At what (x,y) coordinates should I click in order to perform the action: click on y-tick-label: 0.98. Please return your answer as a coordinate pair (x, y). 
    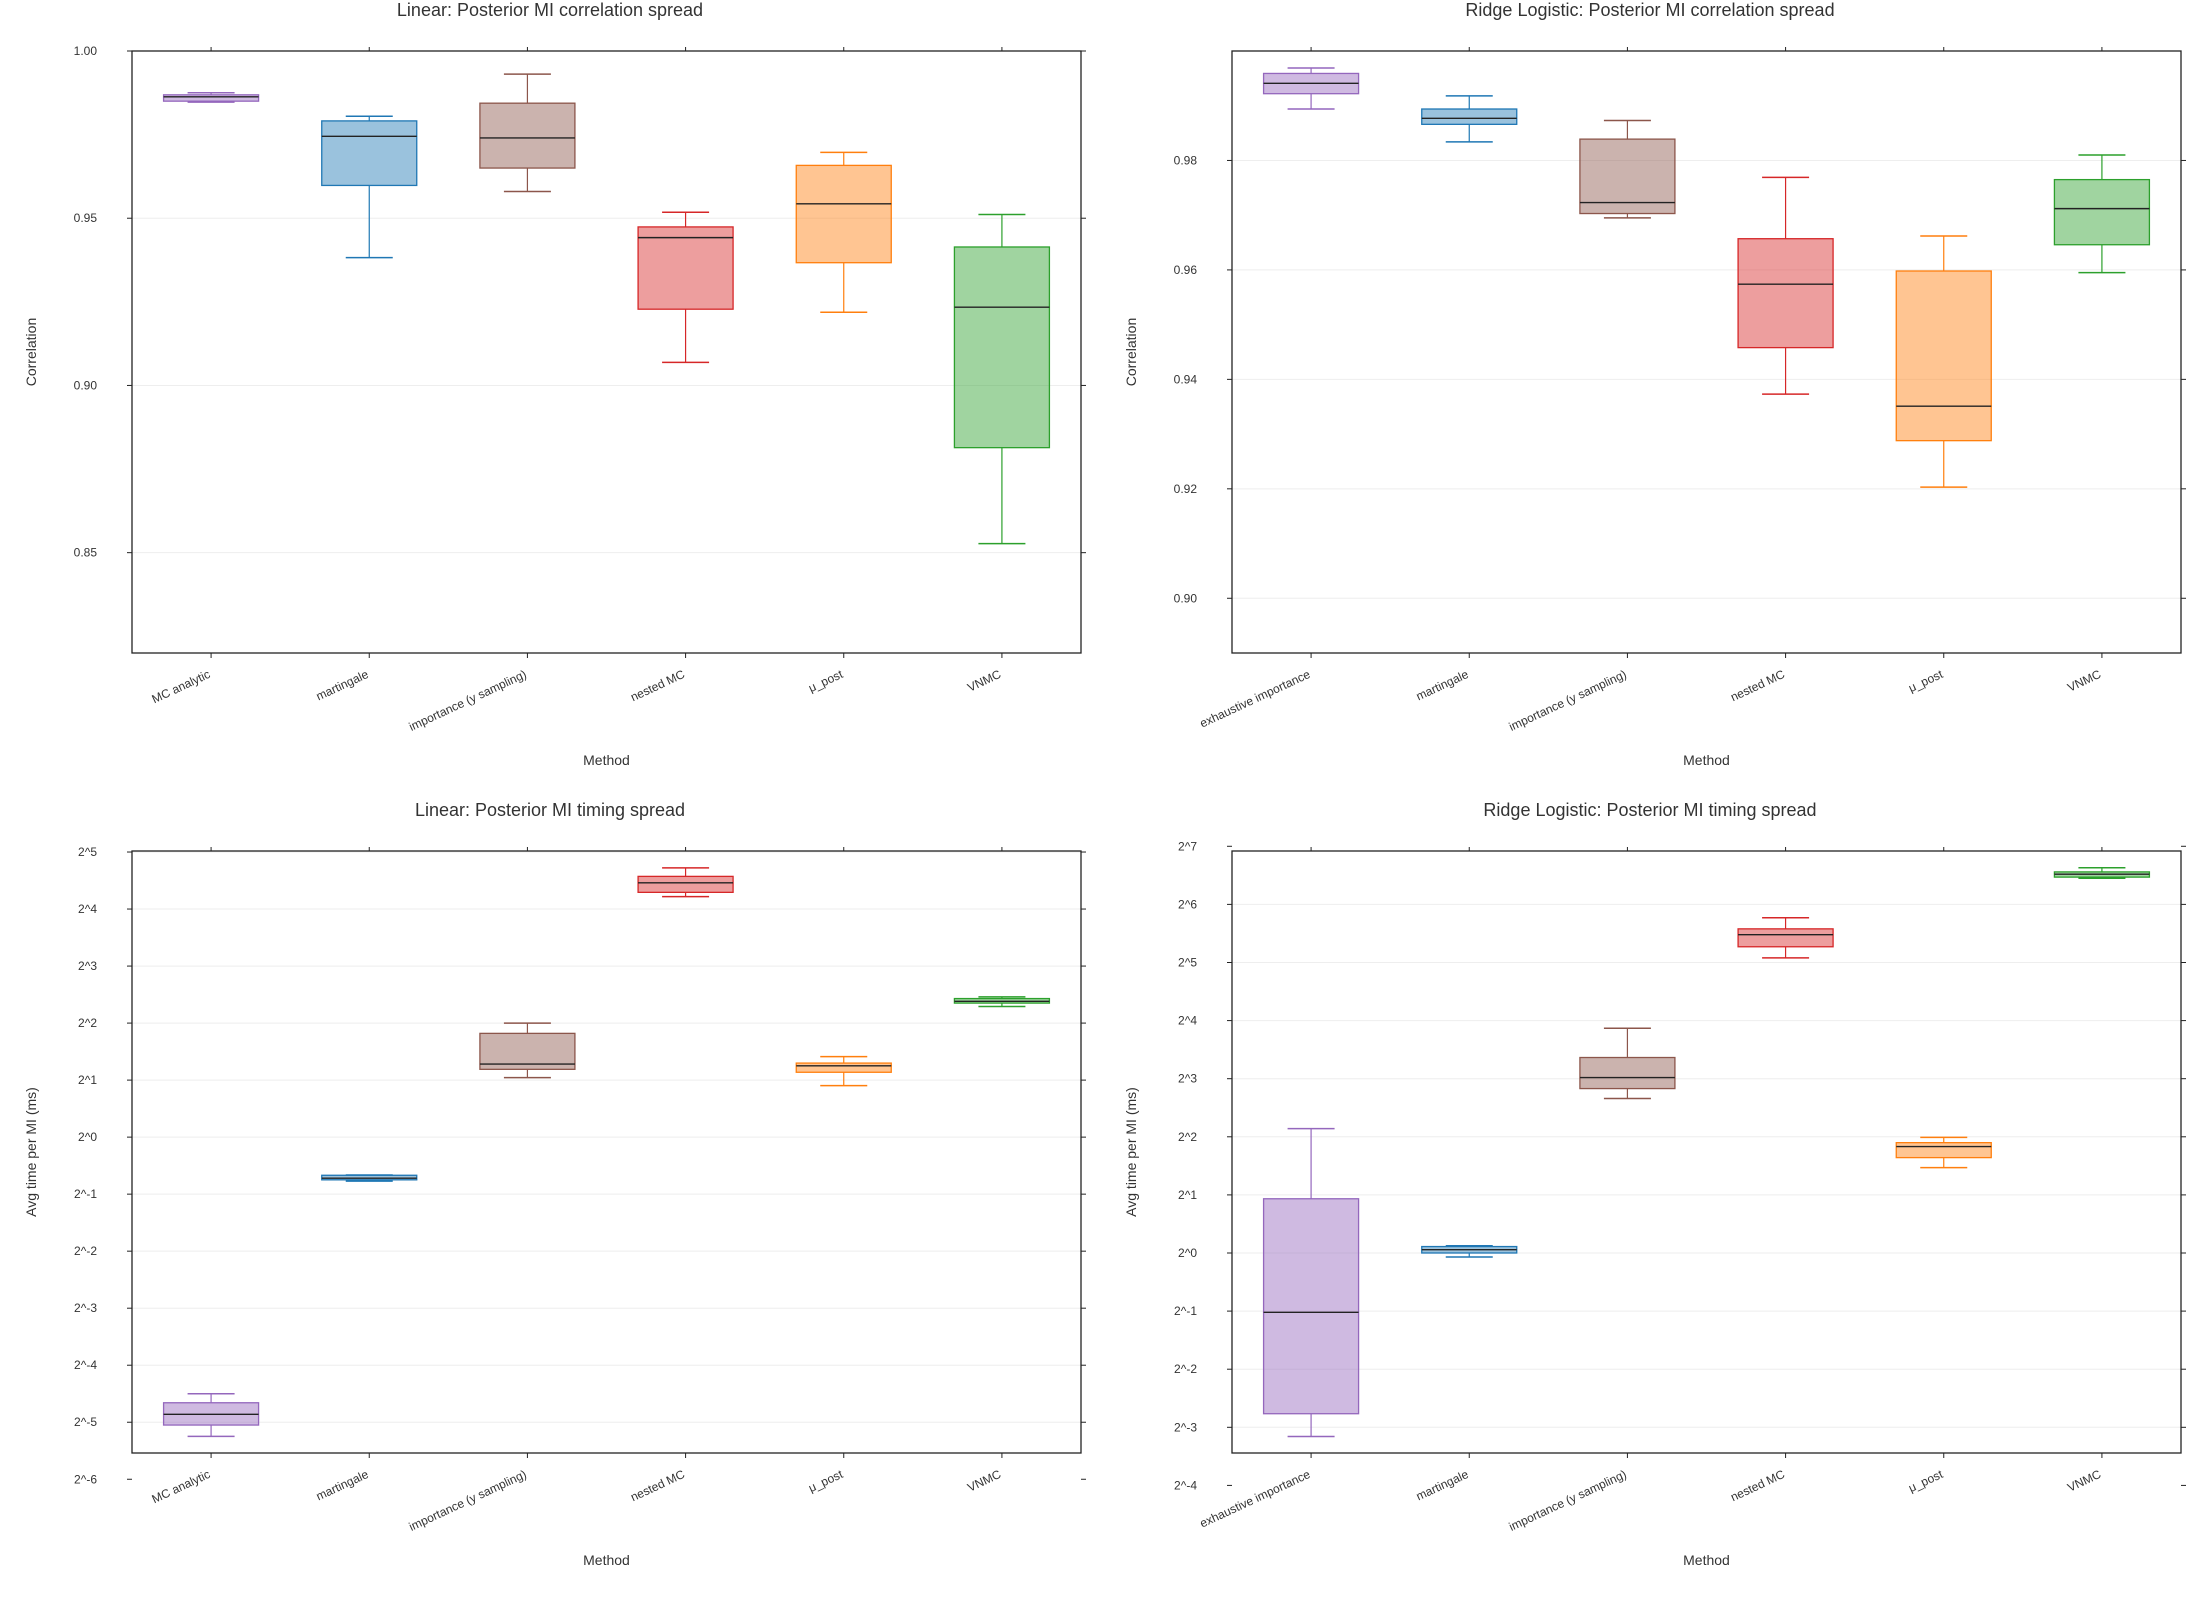
    Looking at the image, I should click on (1186, 160).